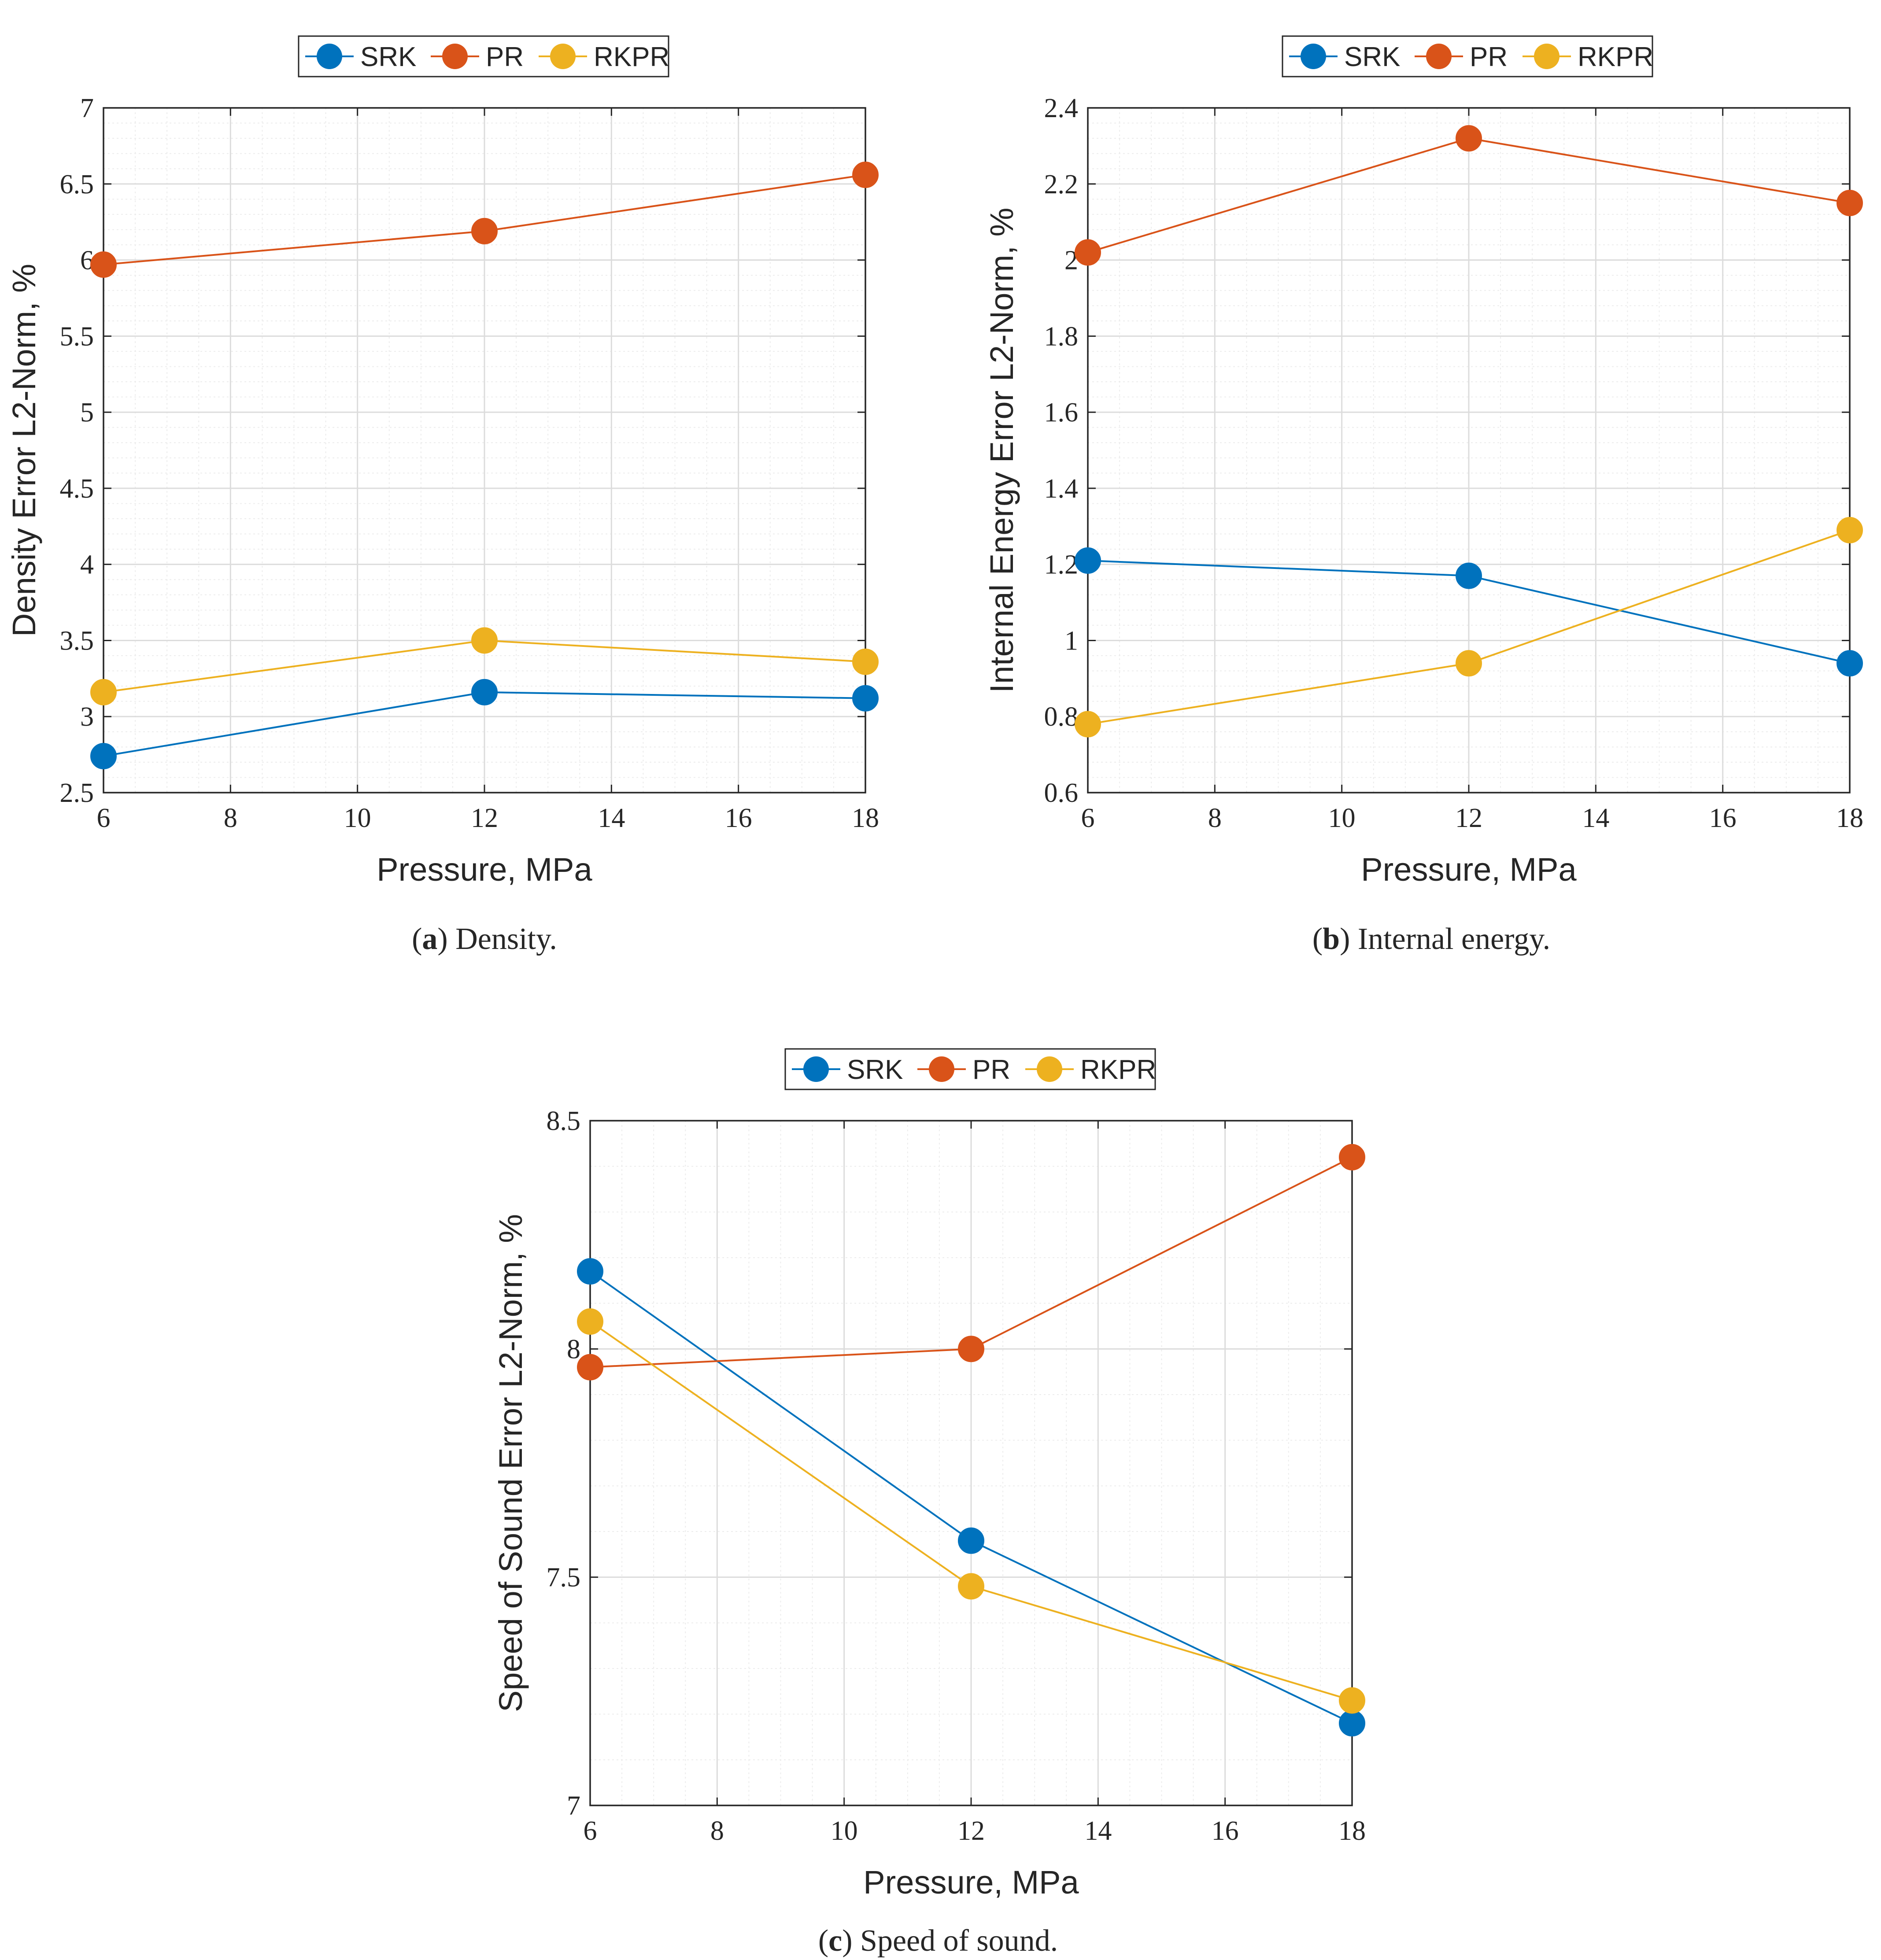 Image resolution: width=1881 pixels, height=1960 pixels. What do you see at coordinates (1061, 184) in the screenshot?
I see `y-tick-label: 2.2` at bounding box center [1061, 184].